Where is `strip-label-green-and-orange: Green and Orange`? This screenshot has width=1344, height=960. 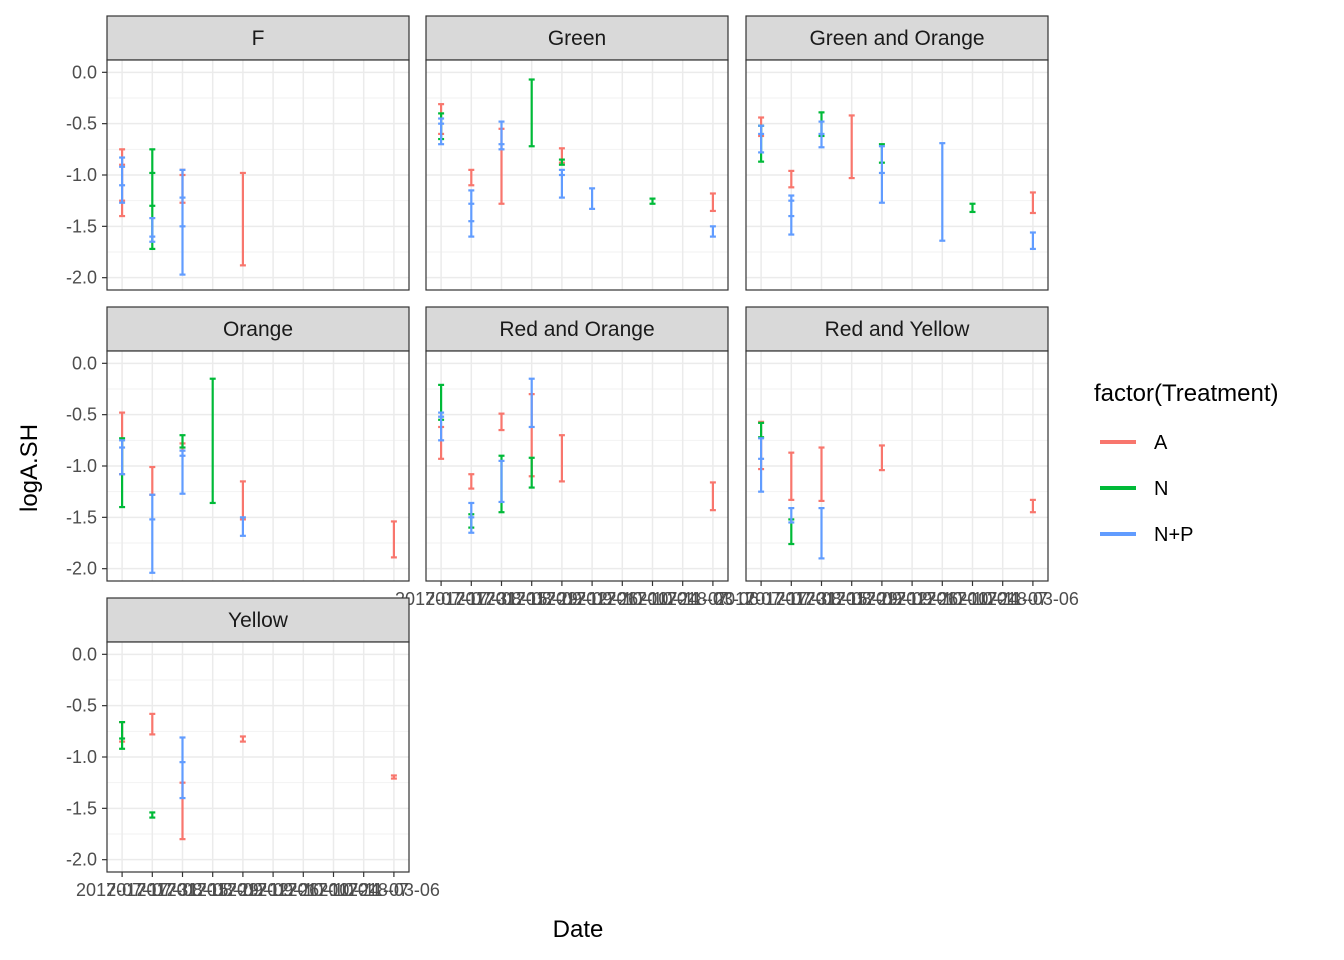 strip-label-green-and-orange: Green and Orange is located at coordinates (896, 38).